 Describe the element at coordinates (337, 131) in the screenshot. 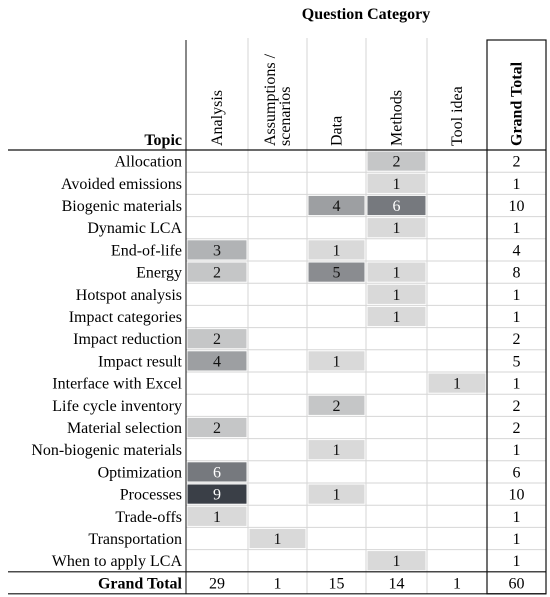

I see `column-header-3: Data` at that location.